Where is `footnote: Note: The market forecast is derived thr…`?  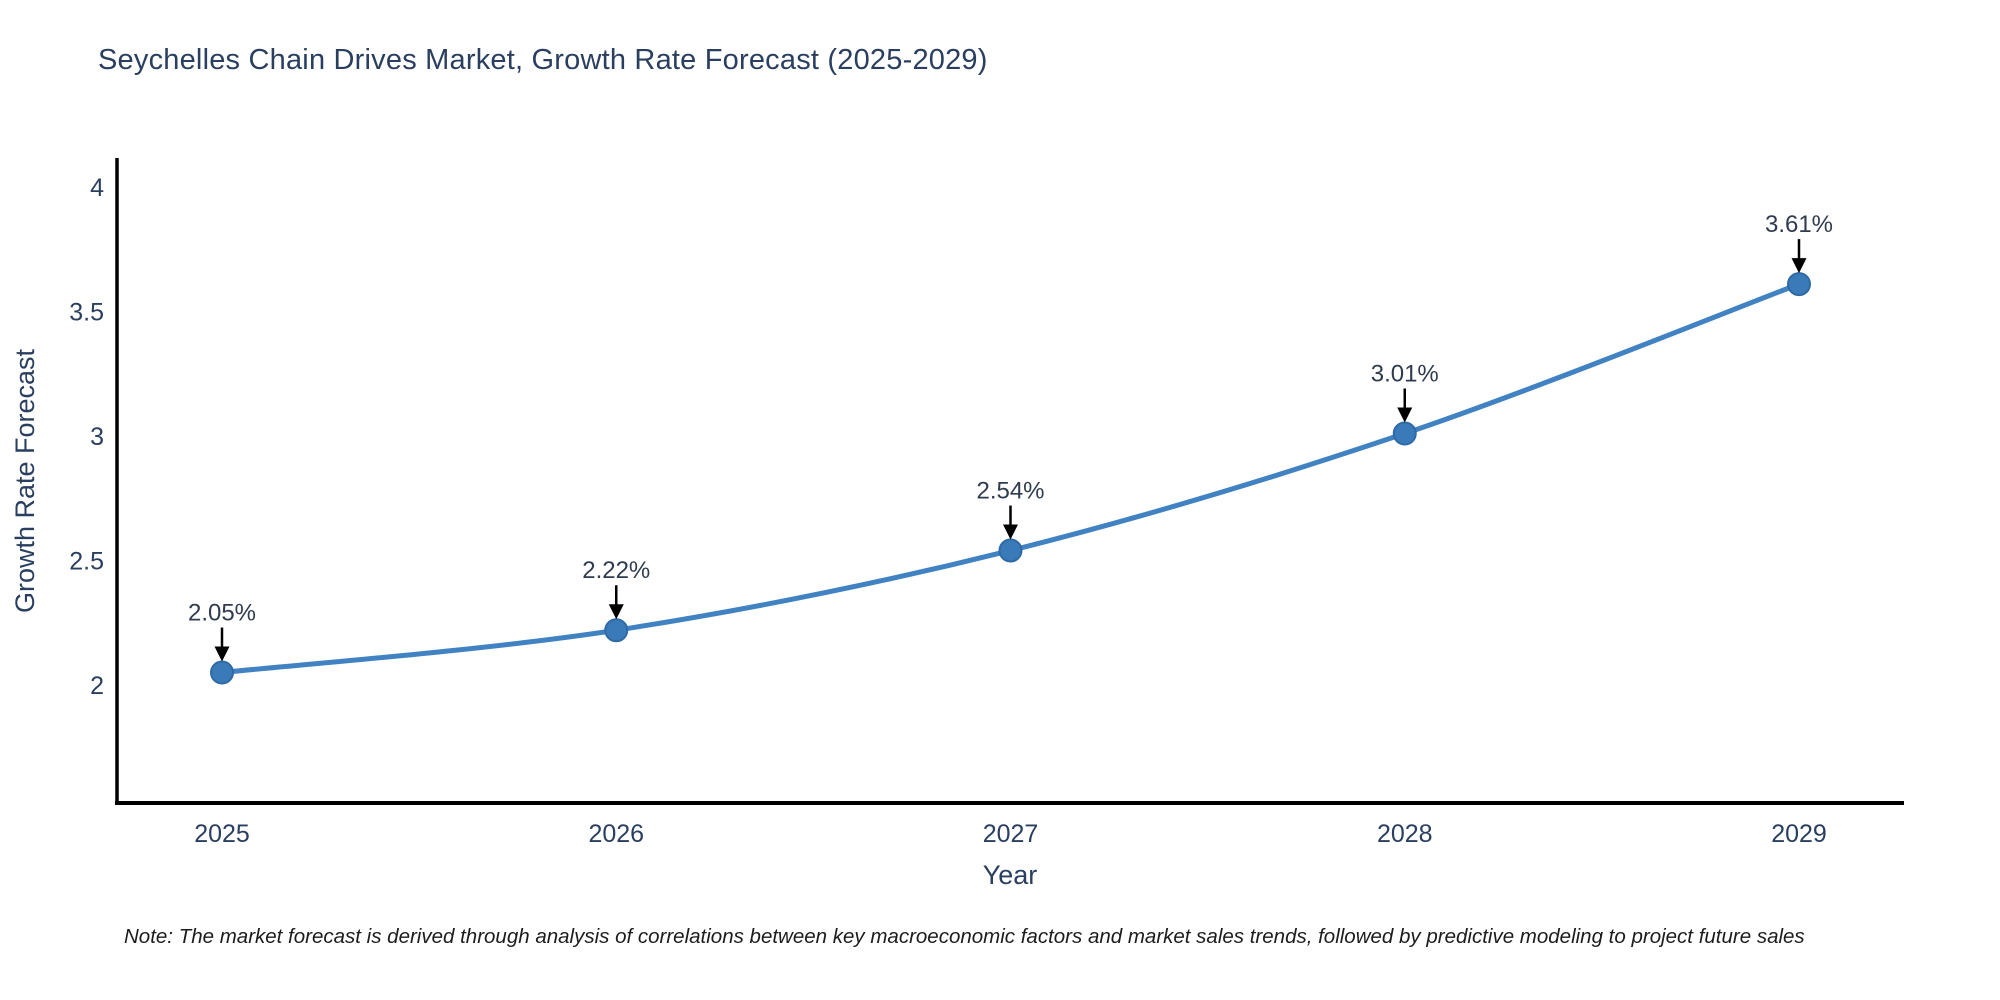
footnote: Note: The market forecast is derived thr… is located at coordinates (964, 936).